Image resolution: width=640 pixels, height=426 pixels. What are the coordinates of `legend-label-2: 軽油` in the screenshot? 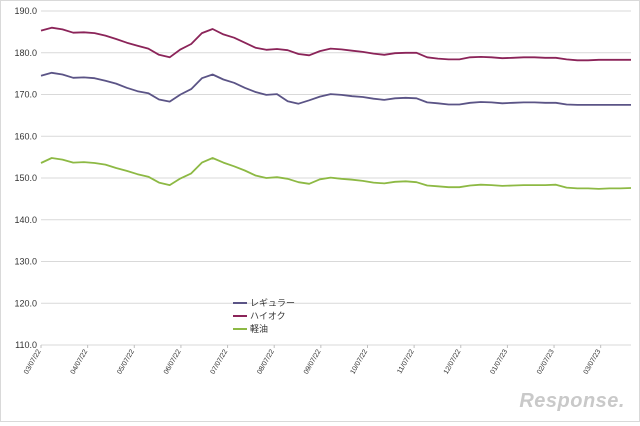 It's located at (259, 328).